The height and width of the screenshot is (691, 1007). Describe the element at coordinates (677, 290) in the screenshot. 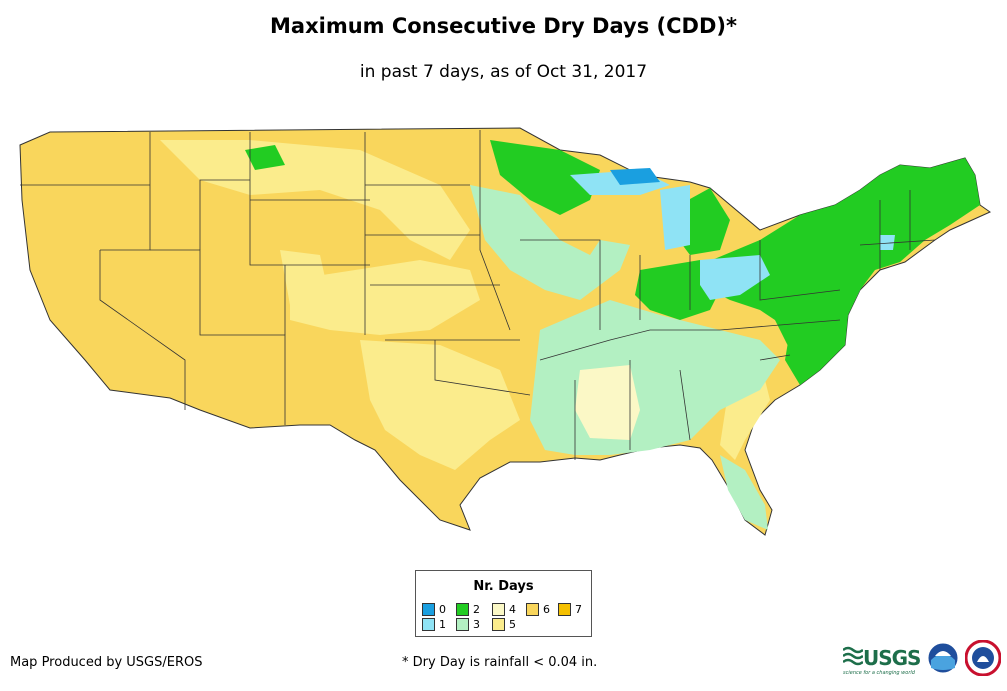

I see `zone-2days-ohio-valley` at that location.